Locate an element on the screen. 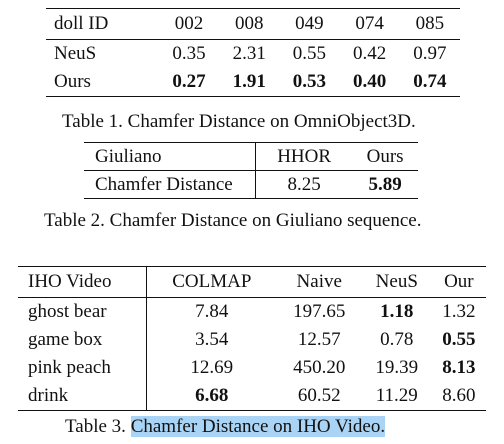  header-cell: doll ID is located at coordinates (102, 24).